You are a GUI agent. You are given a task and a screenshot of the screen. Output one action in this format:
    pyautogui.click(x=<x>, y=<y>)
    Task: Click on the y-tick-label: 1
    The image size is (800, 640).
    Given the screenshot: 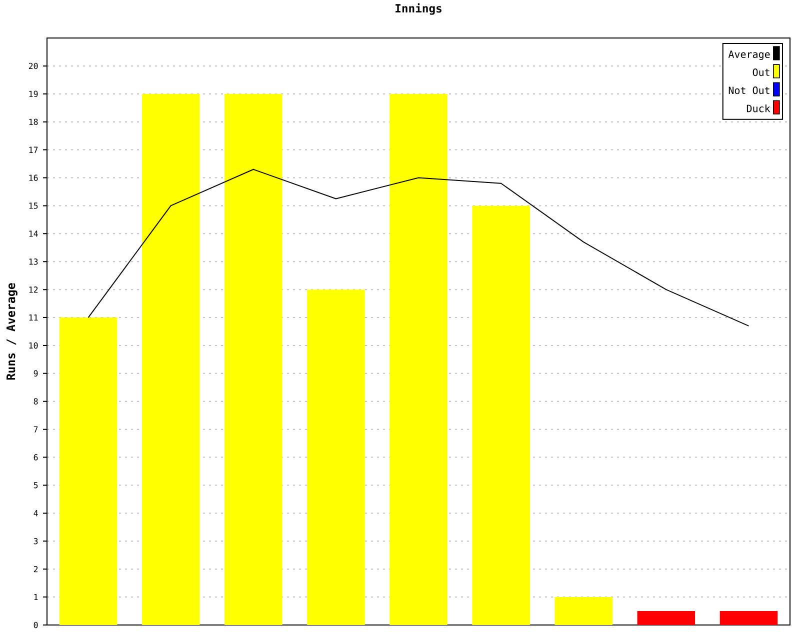 What is the action you would take?
    pyautogui.click(x=36, y=597)
    